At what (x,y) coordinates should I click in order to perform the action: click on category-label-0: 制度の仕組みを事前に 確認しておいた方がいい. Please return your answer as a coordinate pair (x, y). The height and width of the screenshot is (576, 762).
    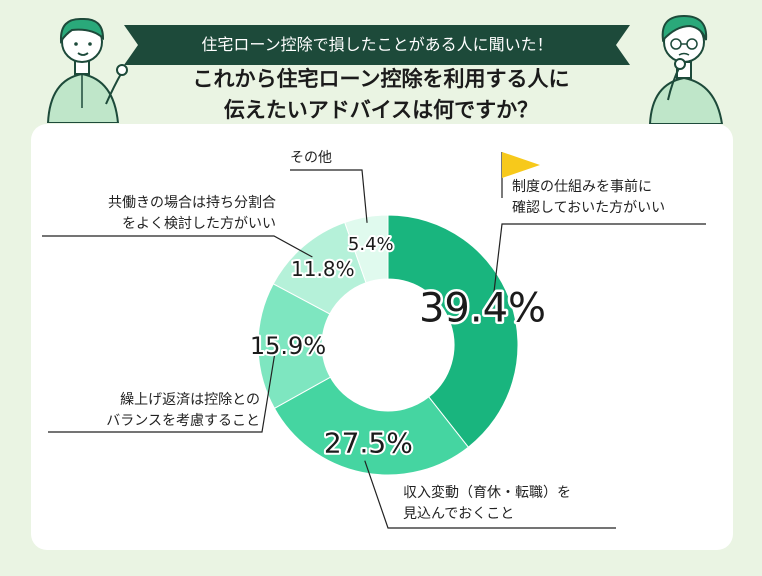
    Looking at the image, I should click on (589, 197).